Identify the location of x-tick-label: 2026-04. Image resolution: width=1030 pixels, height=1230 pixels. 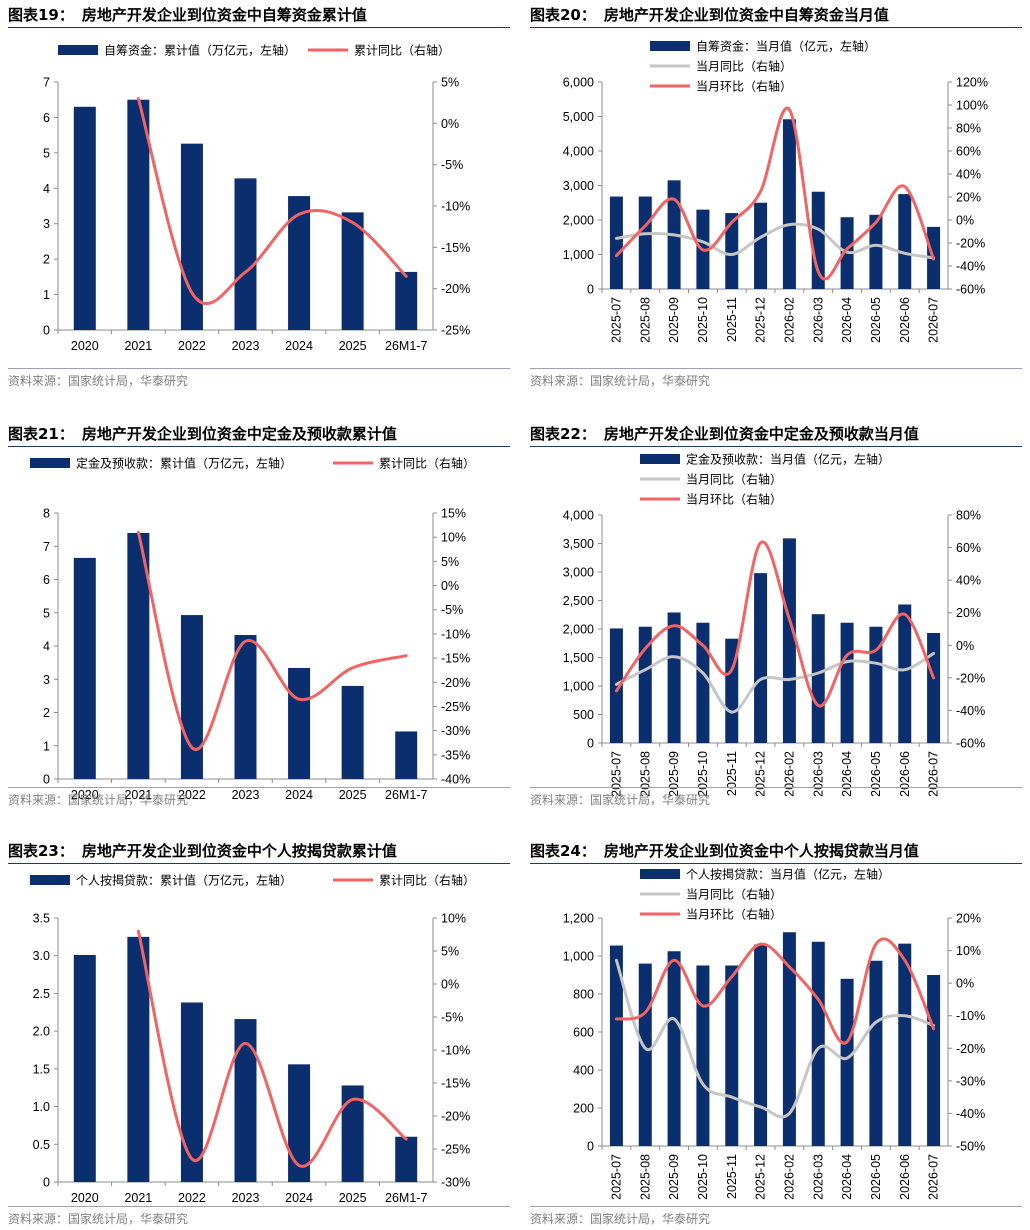
(847, 1177).